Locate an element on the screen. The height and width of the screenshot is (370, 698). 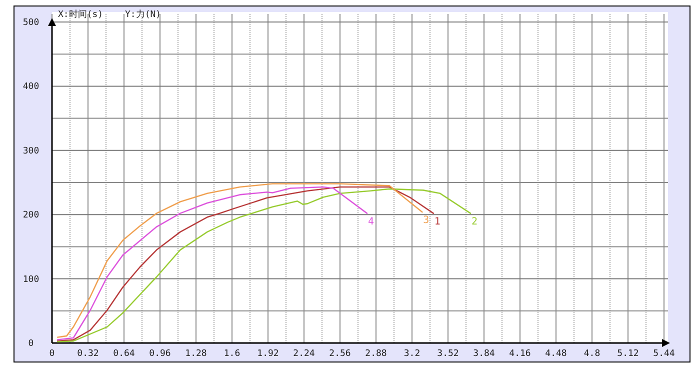
series-label: 3 is located at coordinates (426, 220).